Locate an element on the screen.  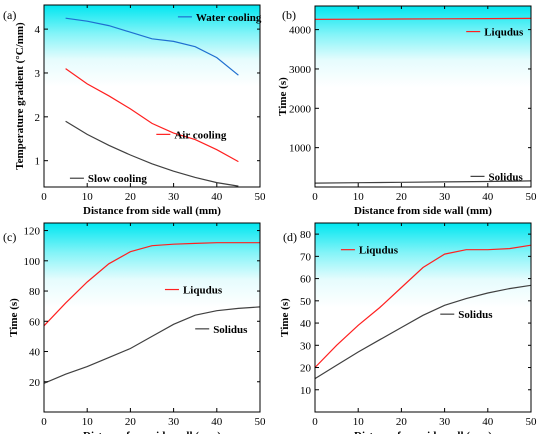
y-tick-label: 3 is located at coordinates (38, 74).